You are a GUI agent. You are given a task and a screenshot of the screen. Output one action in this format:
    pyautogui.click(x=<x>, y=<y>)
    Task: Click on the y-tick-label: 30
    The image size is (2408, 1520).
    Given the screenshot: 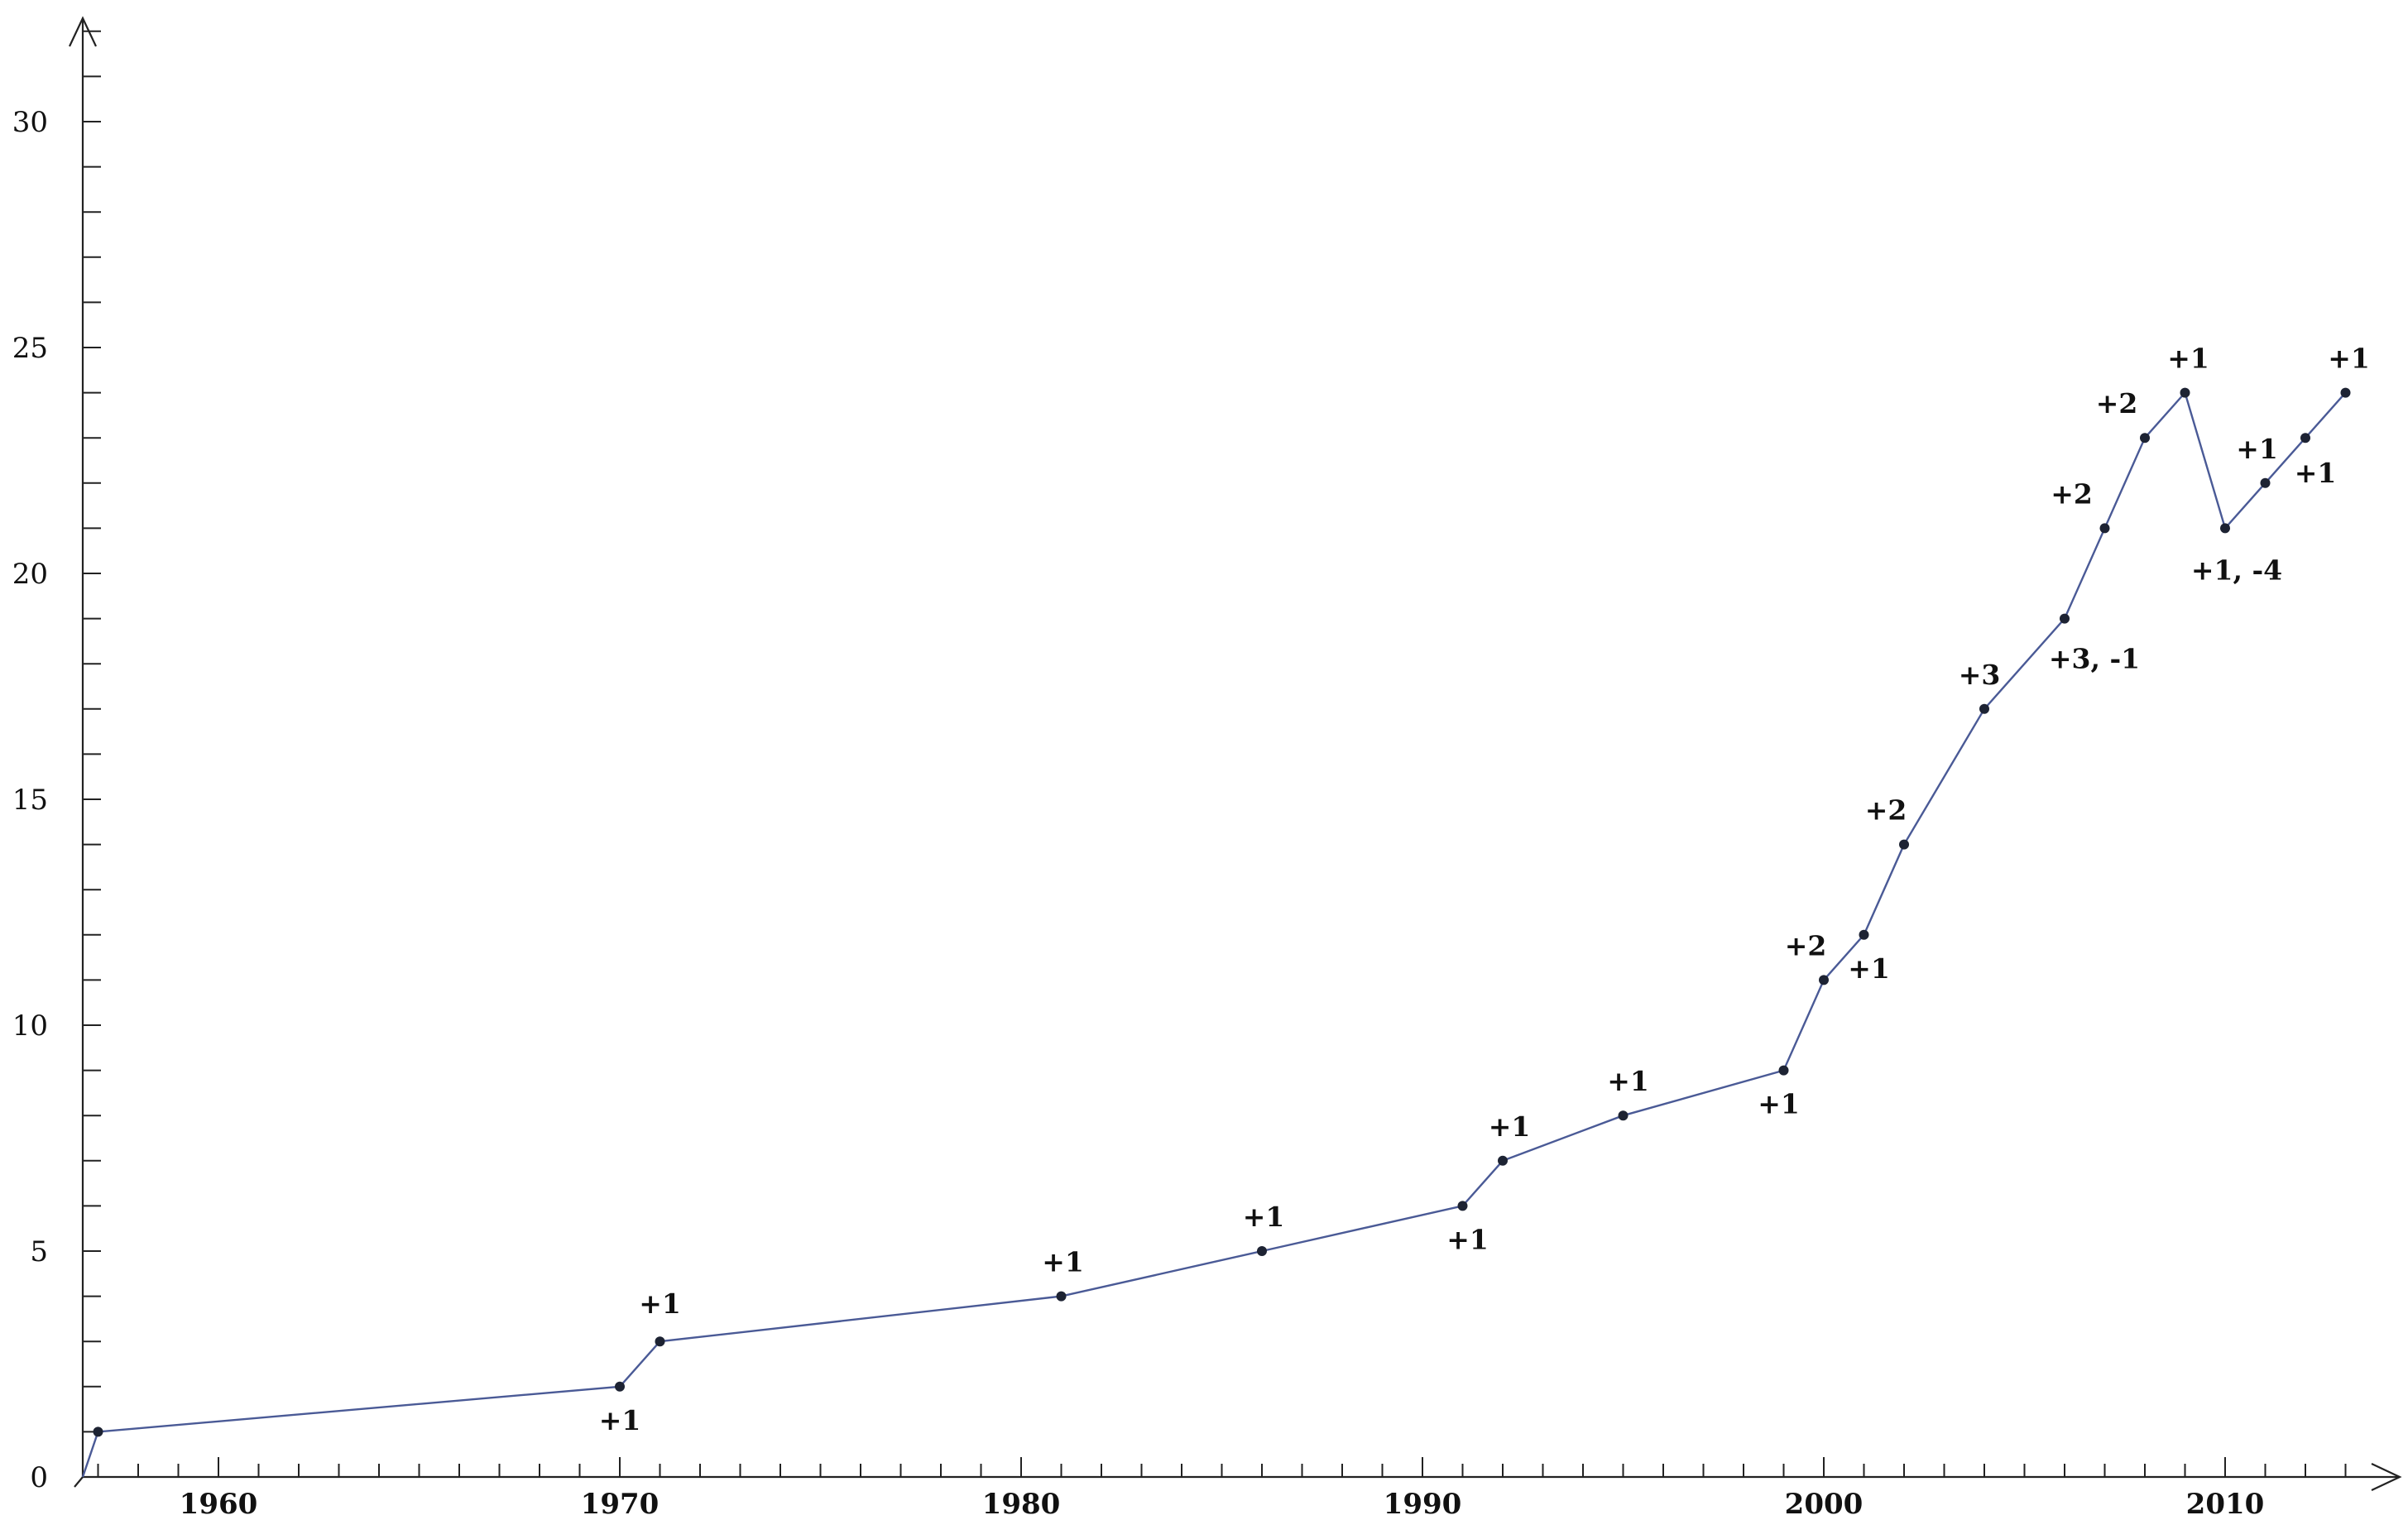 What is the action you would take?
    pyautogui.click(x=30, y=122)
    